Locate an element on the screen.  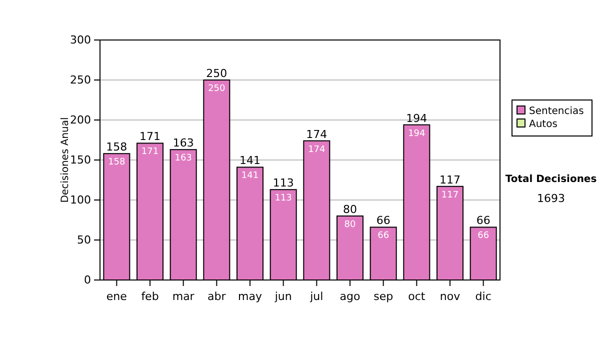
x-tick-label: oct is located at coordinates (417, 296).